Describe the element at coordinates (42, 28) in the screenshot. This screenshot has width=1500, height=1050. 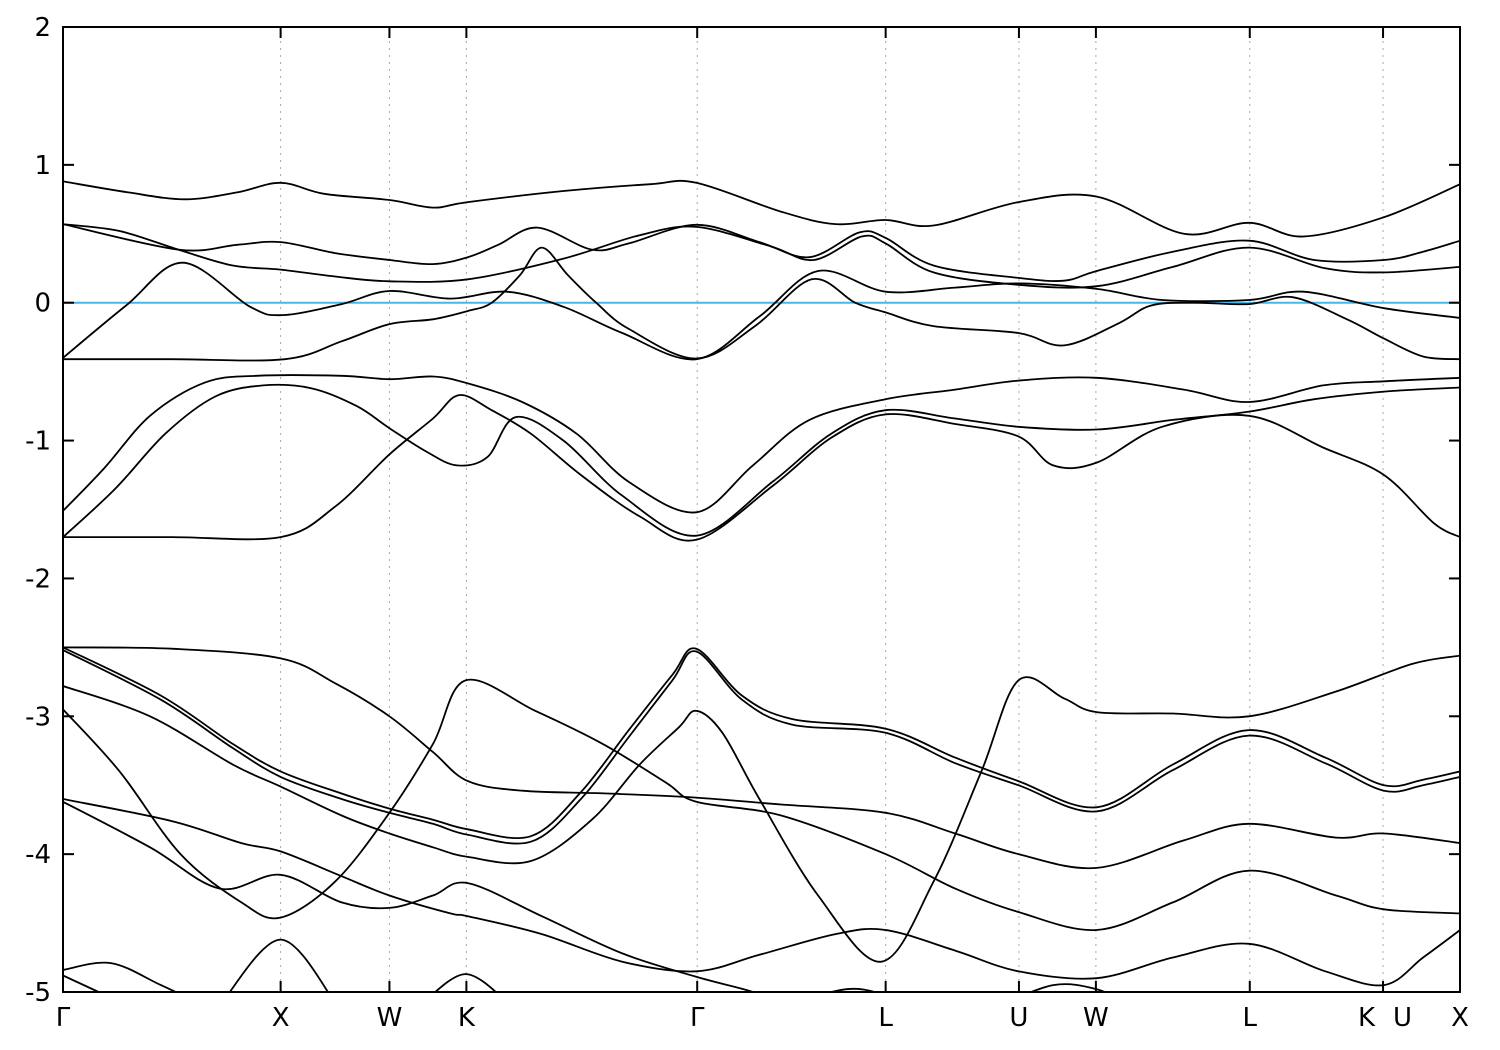
I see `y-tick-label: 2` at that location.